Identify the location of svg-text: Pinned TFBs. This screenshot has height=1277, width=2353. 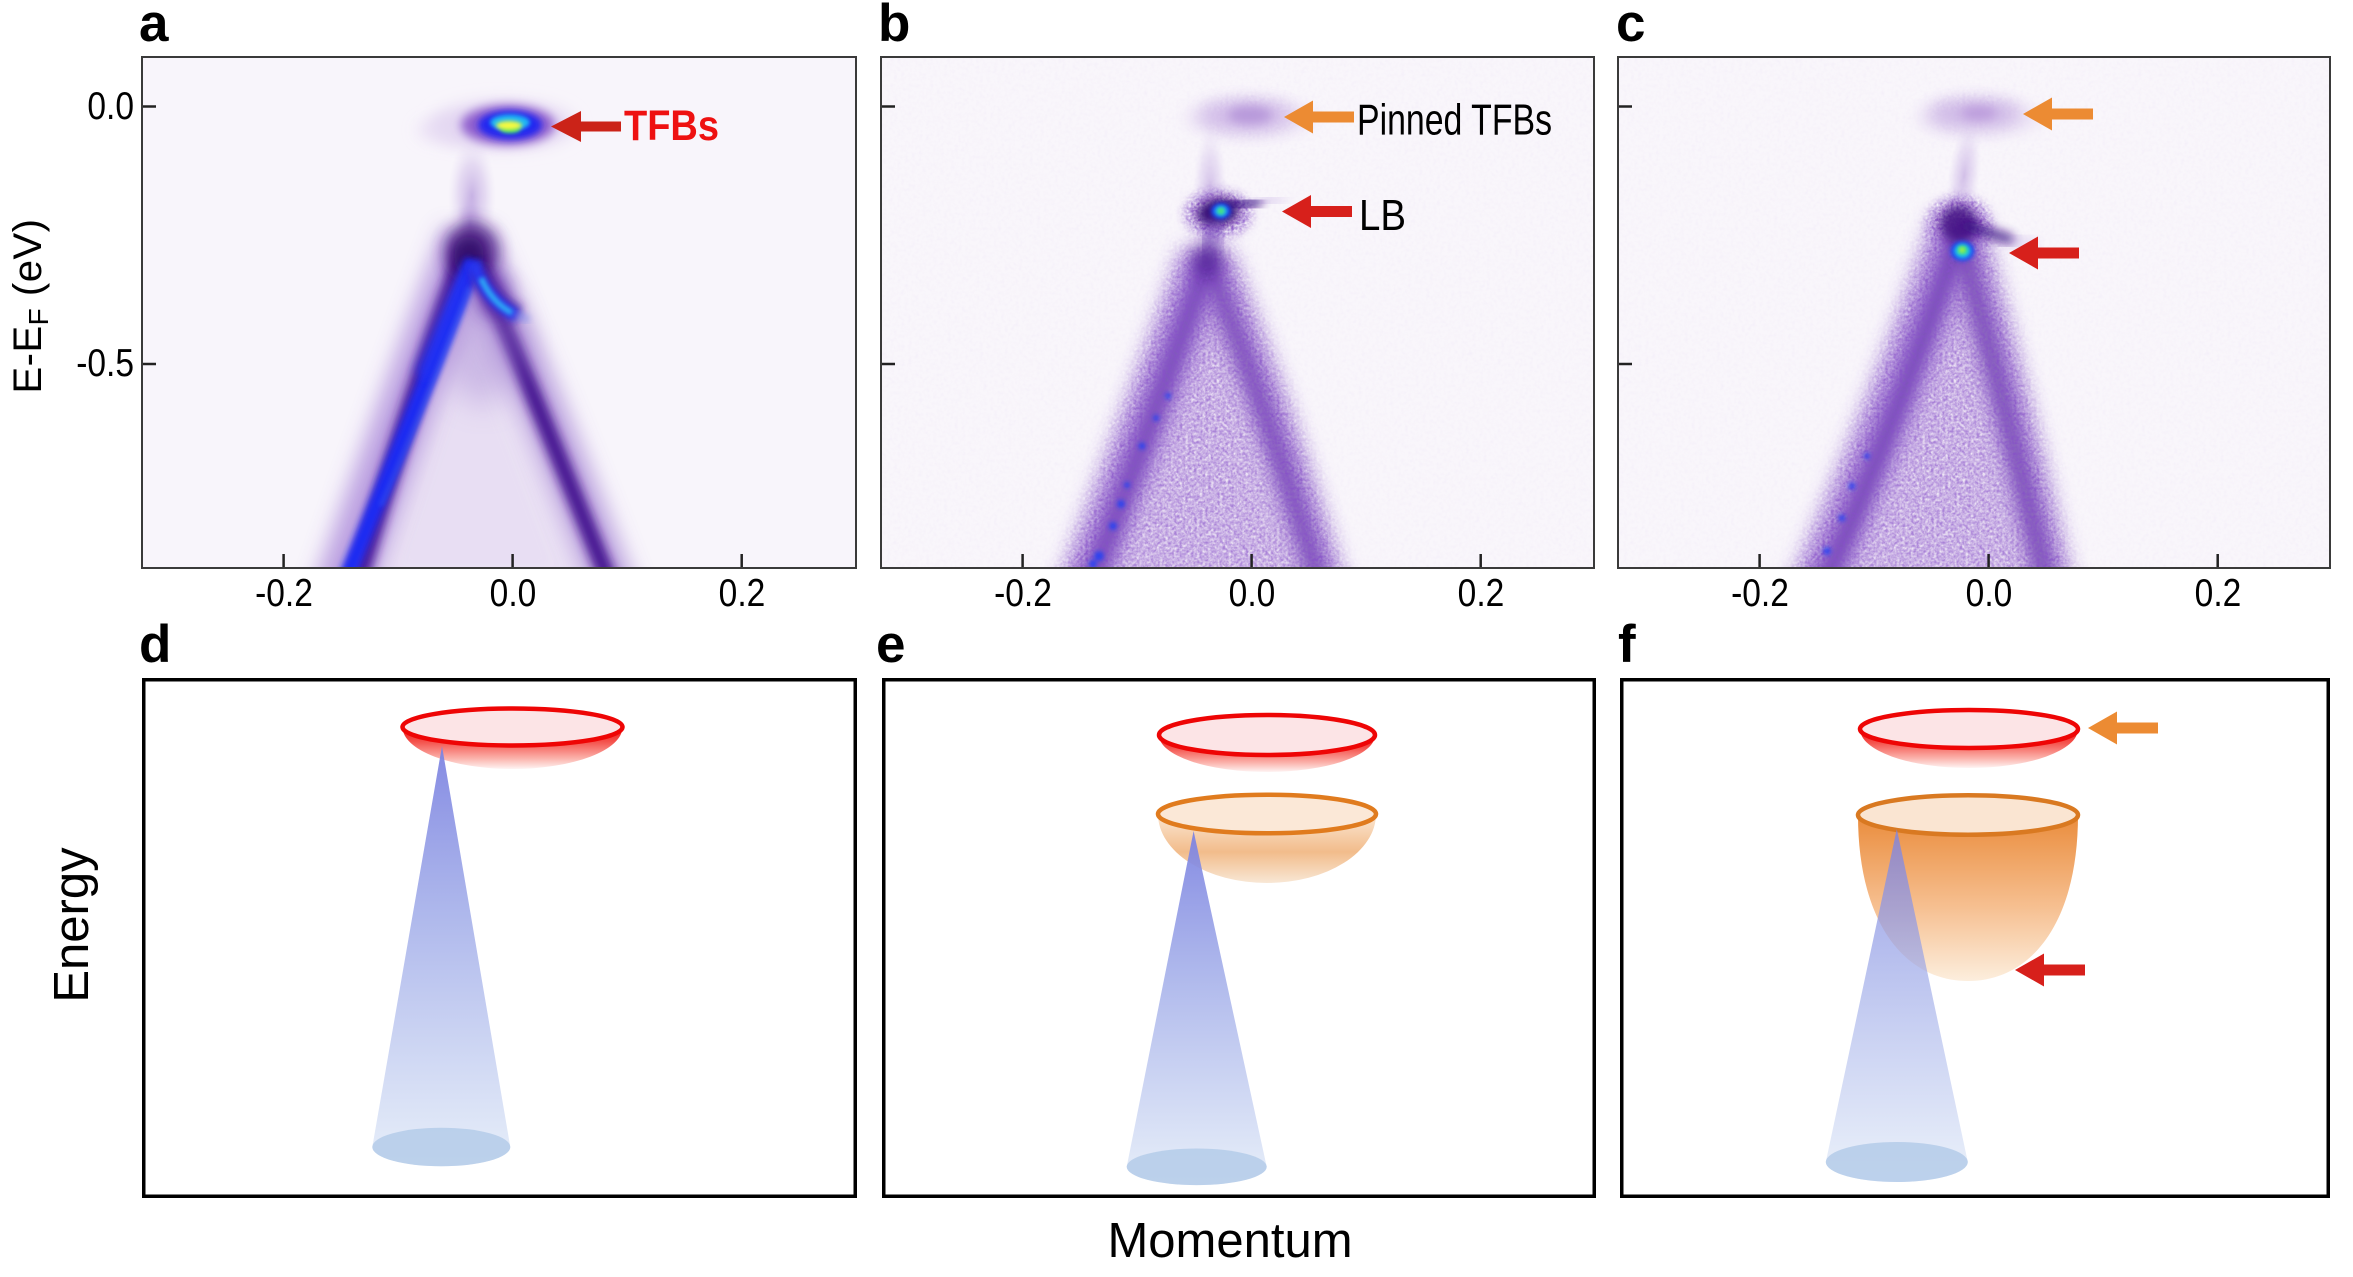
(1454, 120).